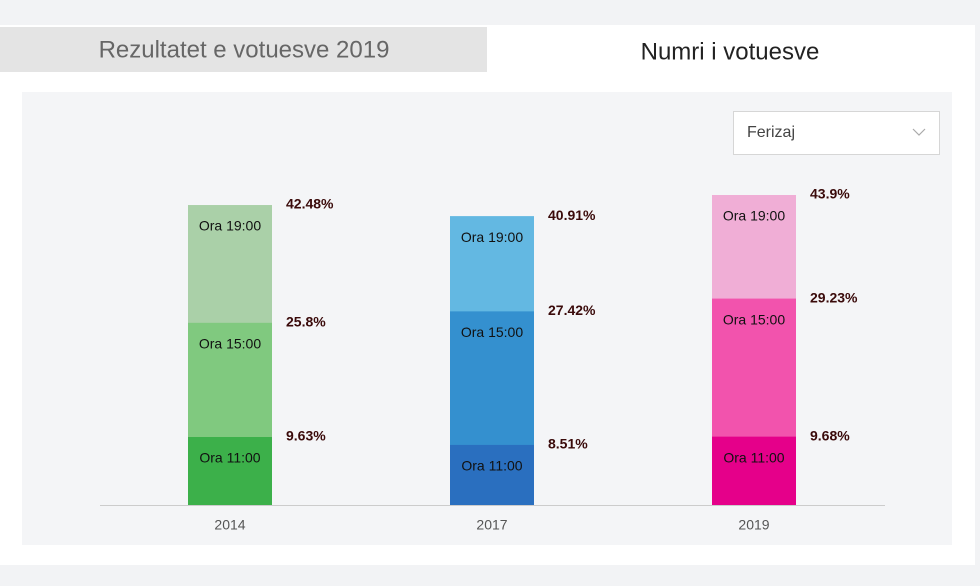  Describe the element at coordinates (834, 297) in the screenshot. I see `value-label: 29.23%` at that location.